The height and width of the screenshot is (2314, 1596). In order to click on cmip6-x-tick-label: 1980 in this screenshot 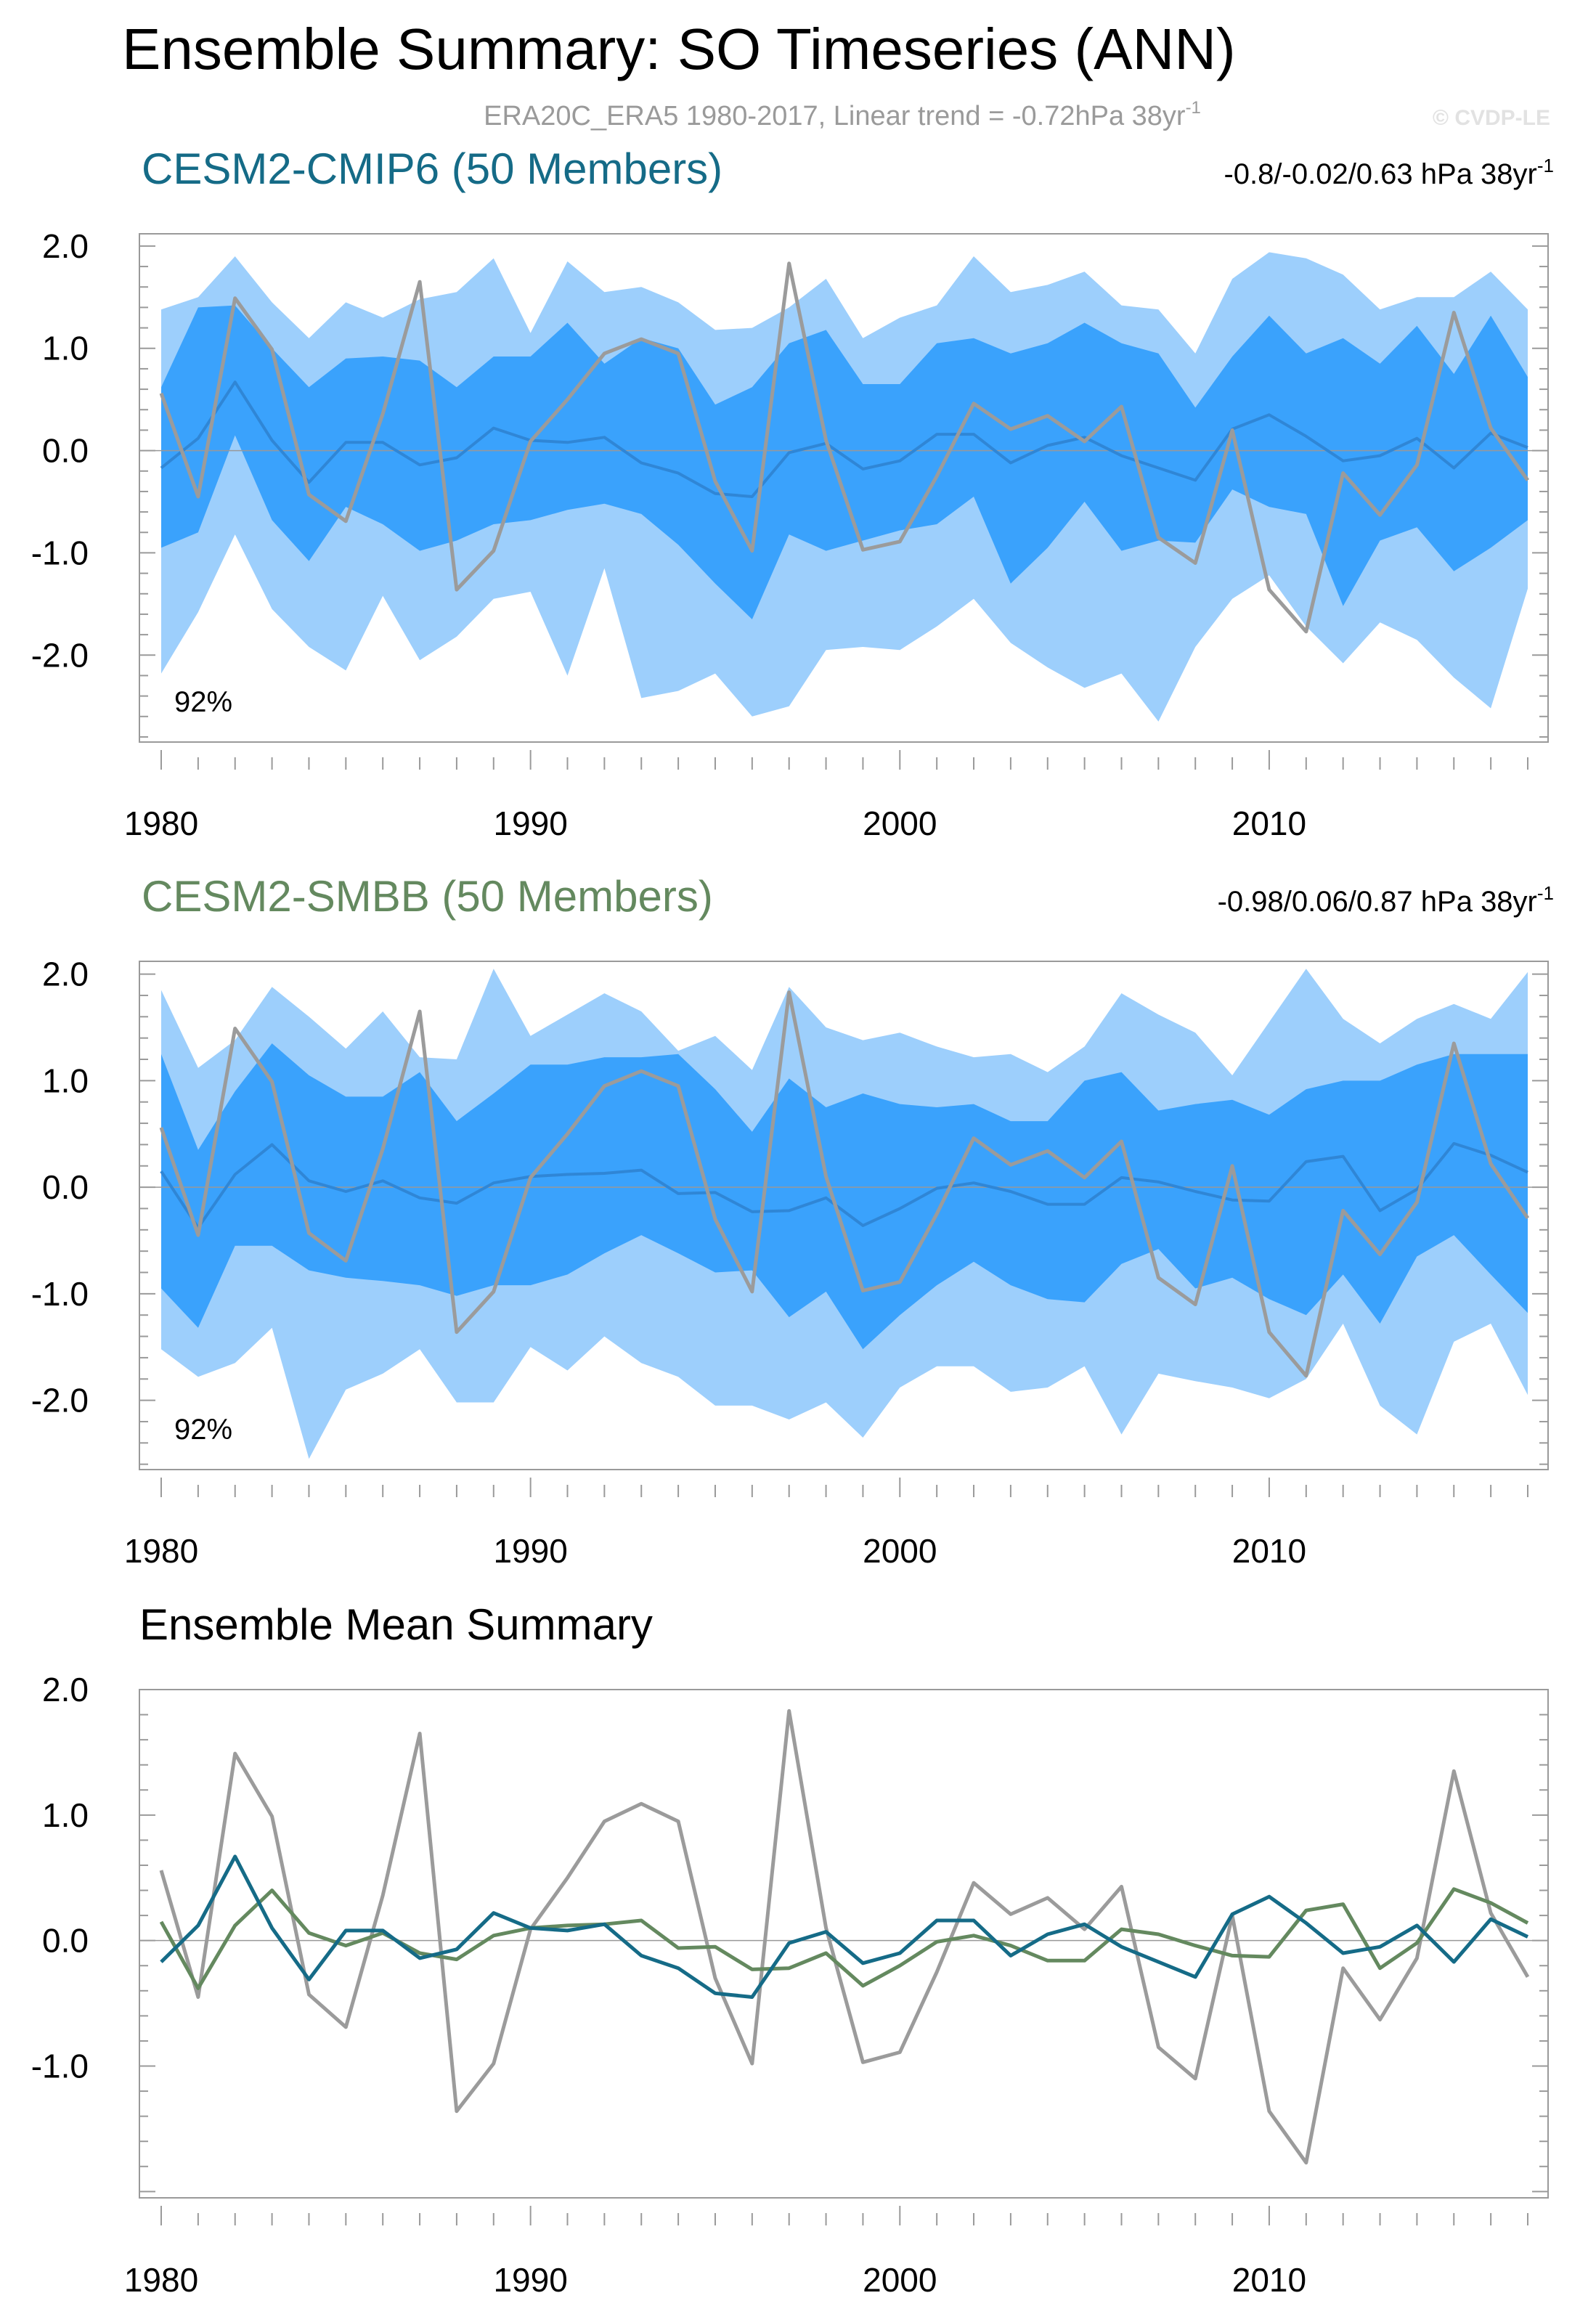, I will do `click(161, 823)`.